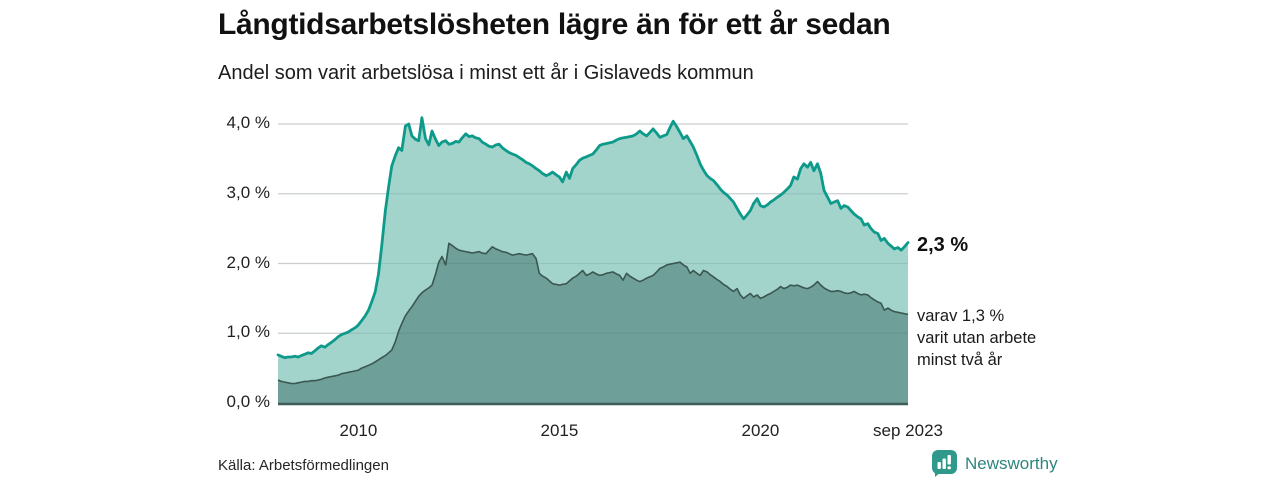 The width and height of the screenshot is (1280, 480). I want to click on y-tick-label: 4,0 %, so click(248, 122).